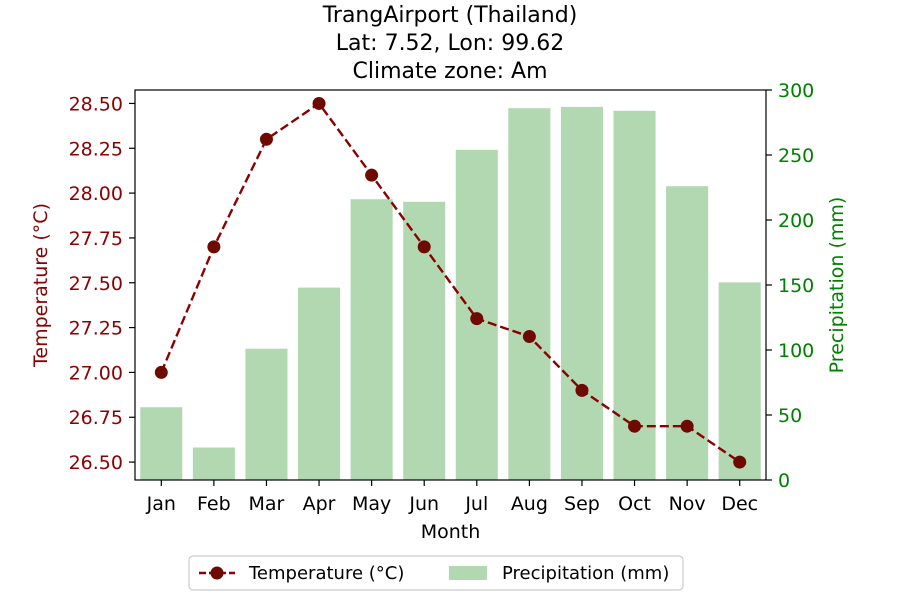 The image size is (900, 600). I want to click on temperature-point-apr, so click(319, 103).